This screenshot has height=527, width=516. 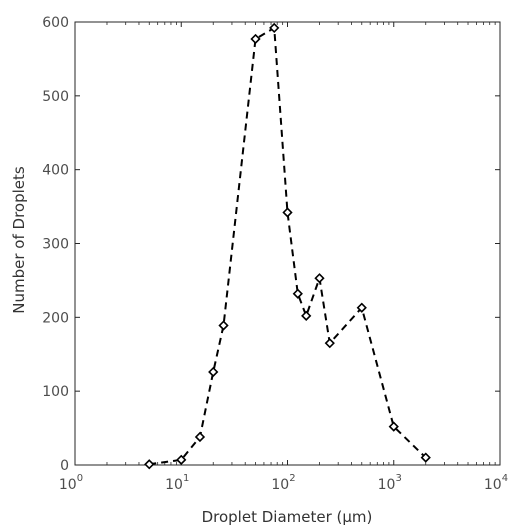 I want to click on y-tick-label: 300, so click(x=55, y=245).